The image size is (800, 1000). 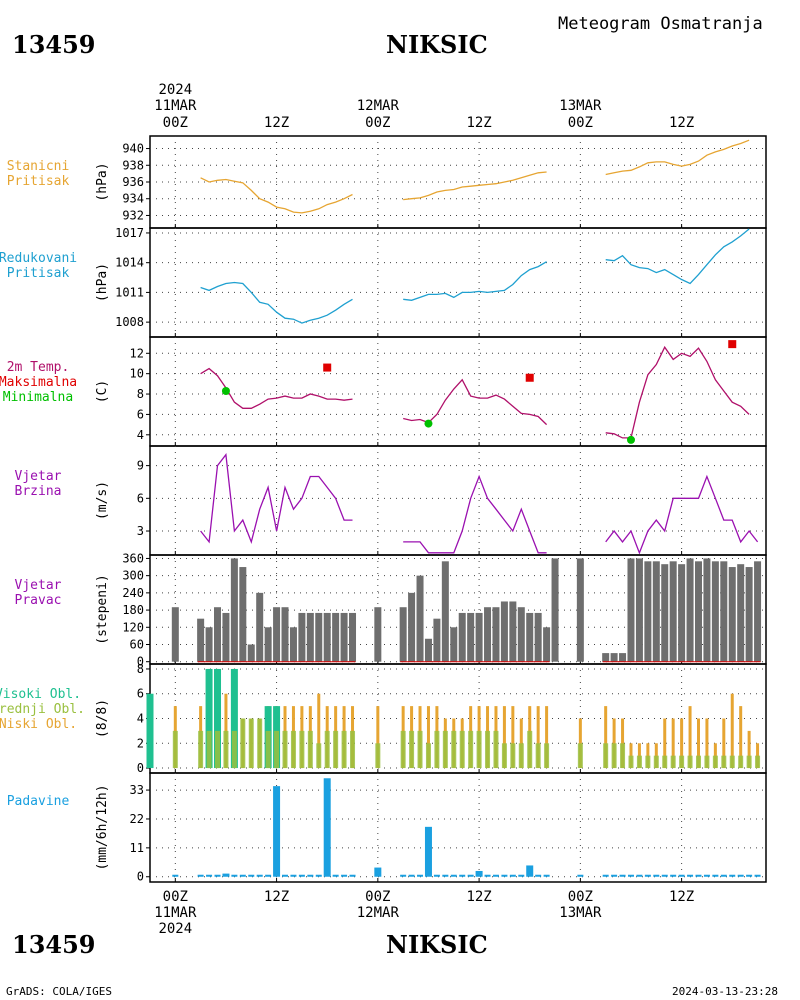 I want to click on tmax-marker, so click(x=327, y=367).